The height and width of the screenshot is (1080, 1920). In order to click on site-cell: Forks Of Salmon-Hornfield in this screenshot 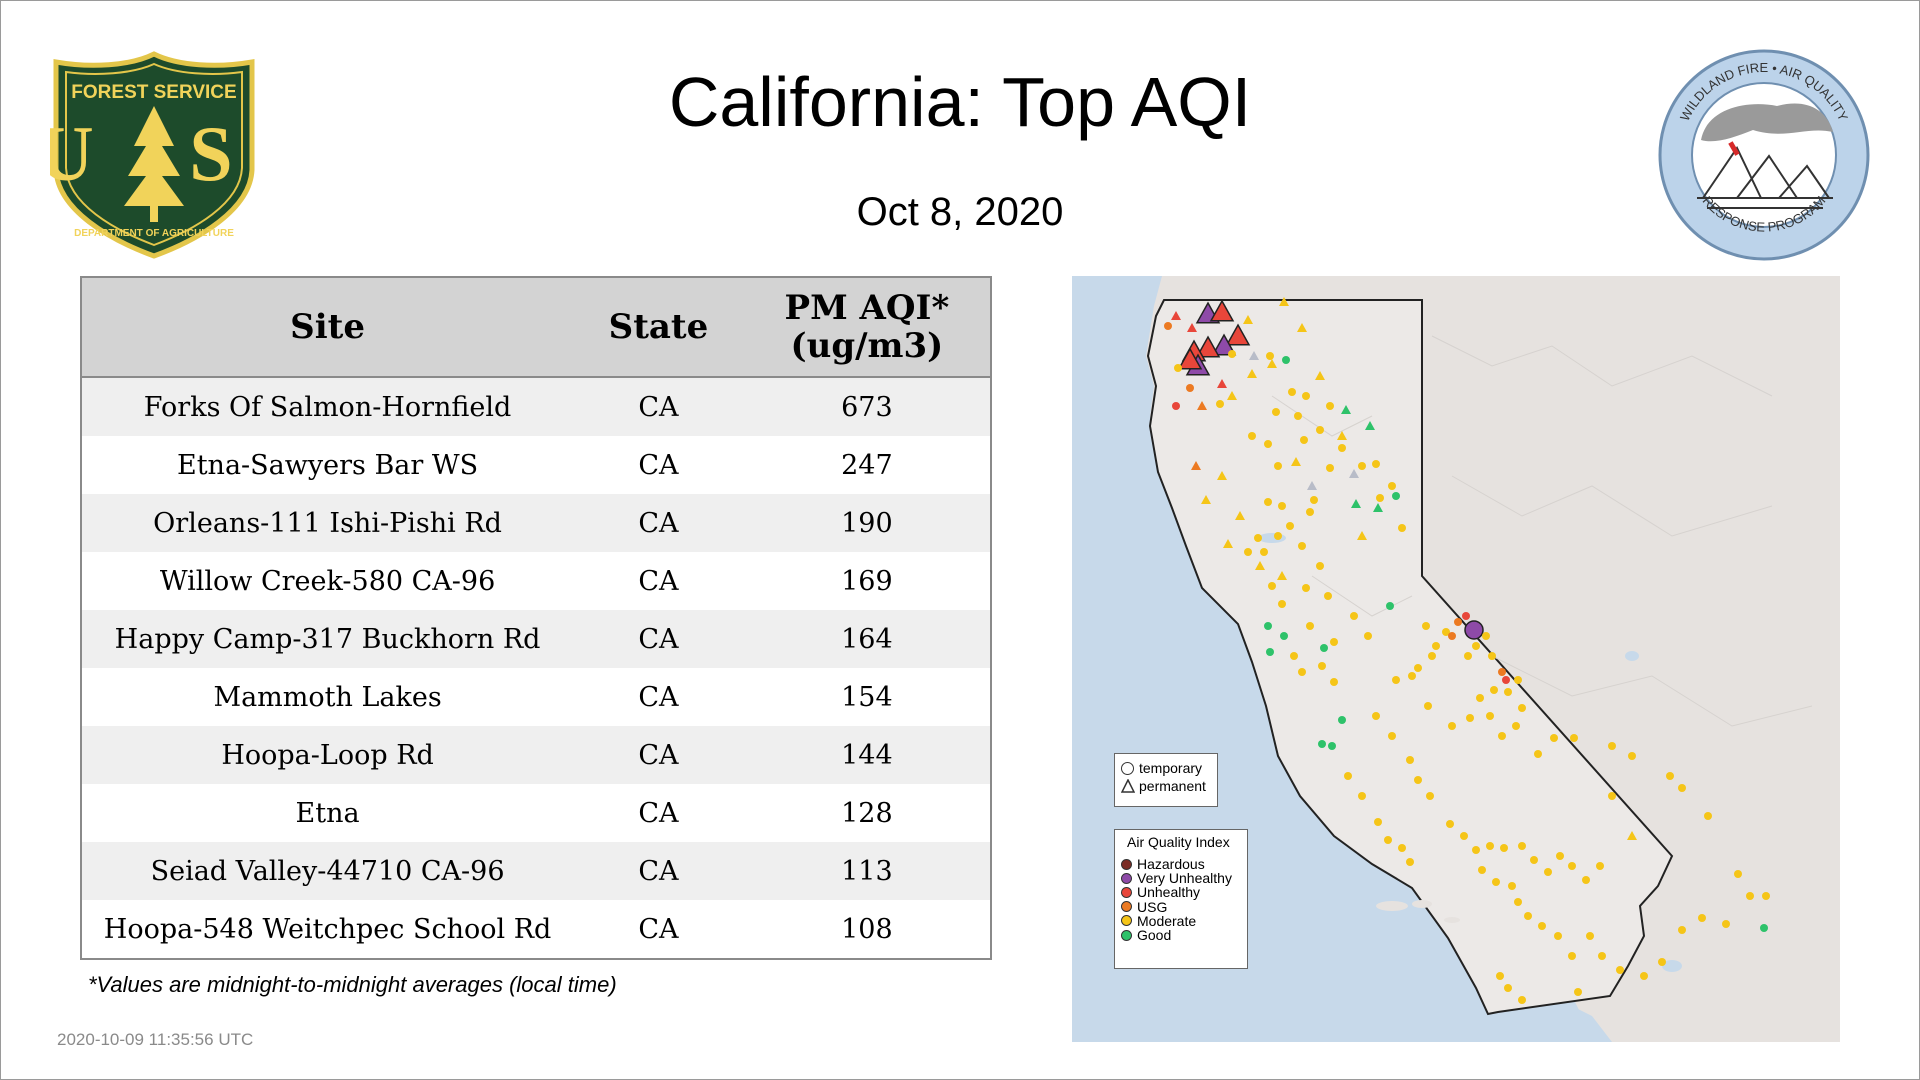, I will do `click(327, 406)`.